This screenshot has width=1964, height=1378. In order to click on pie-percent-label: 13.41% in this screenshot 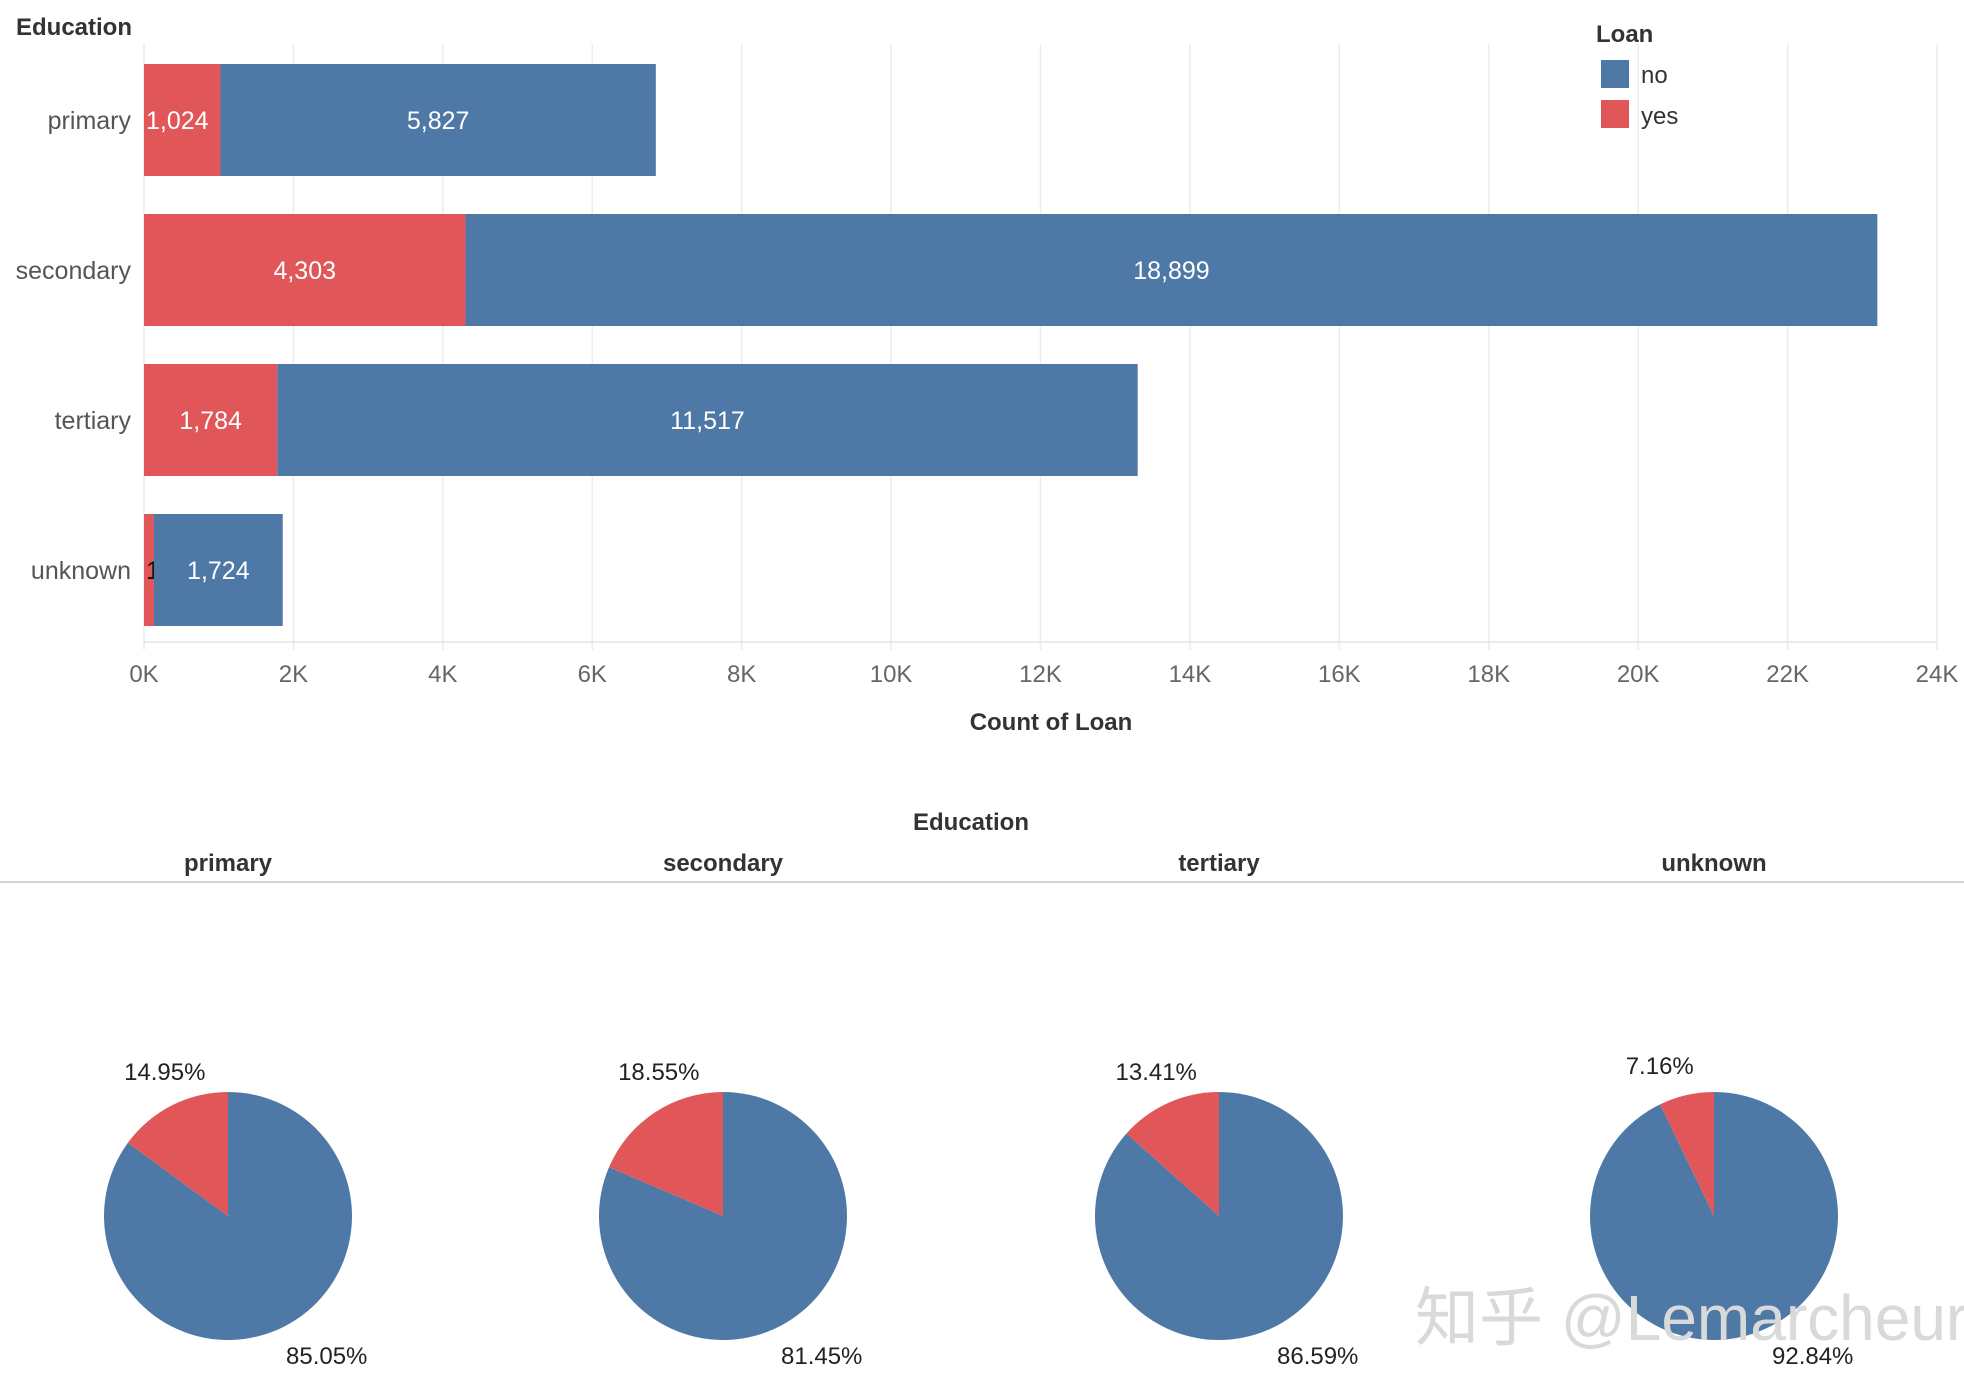, I will do `click(1156, 1072)`.